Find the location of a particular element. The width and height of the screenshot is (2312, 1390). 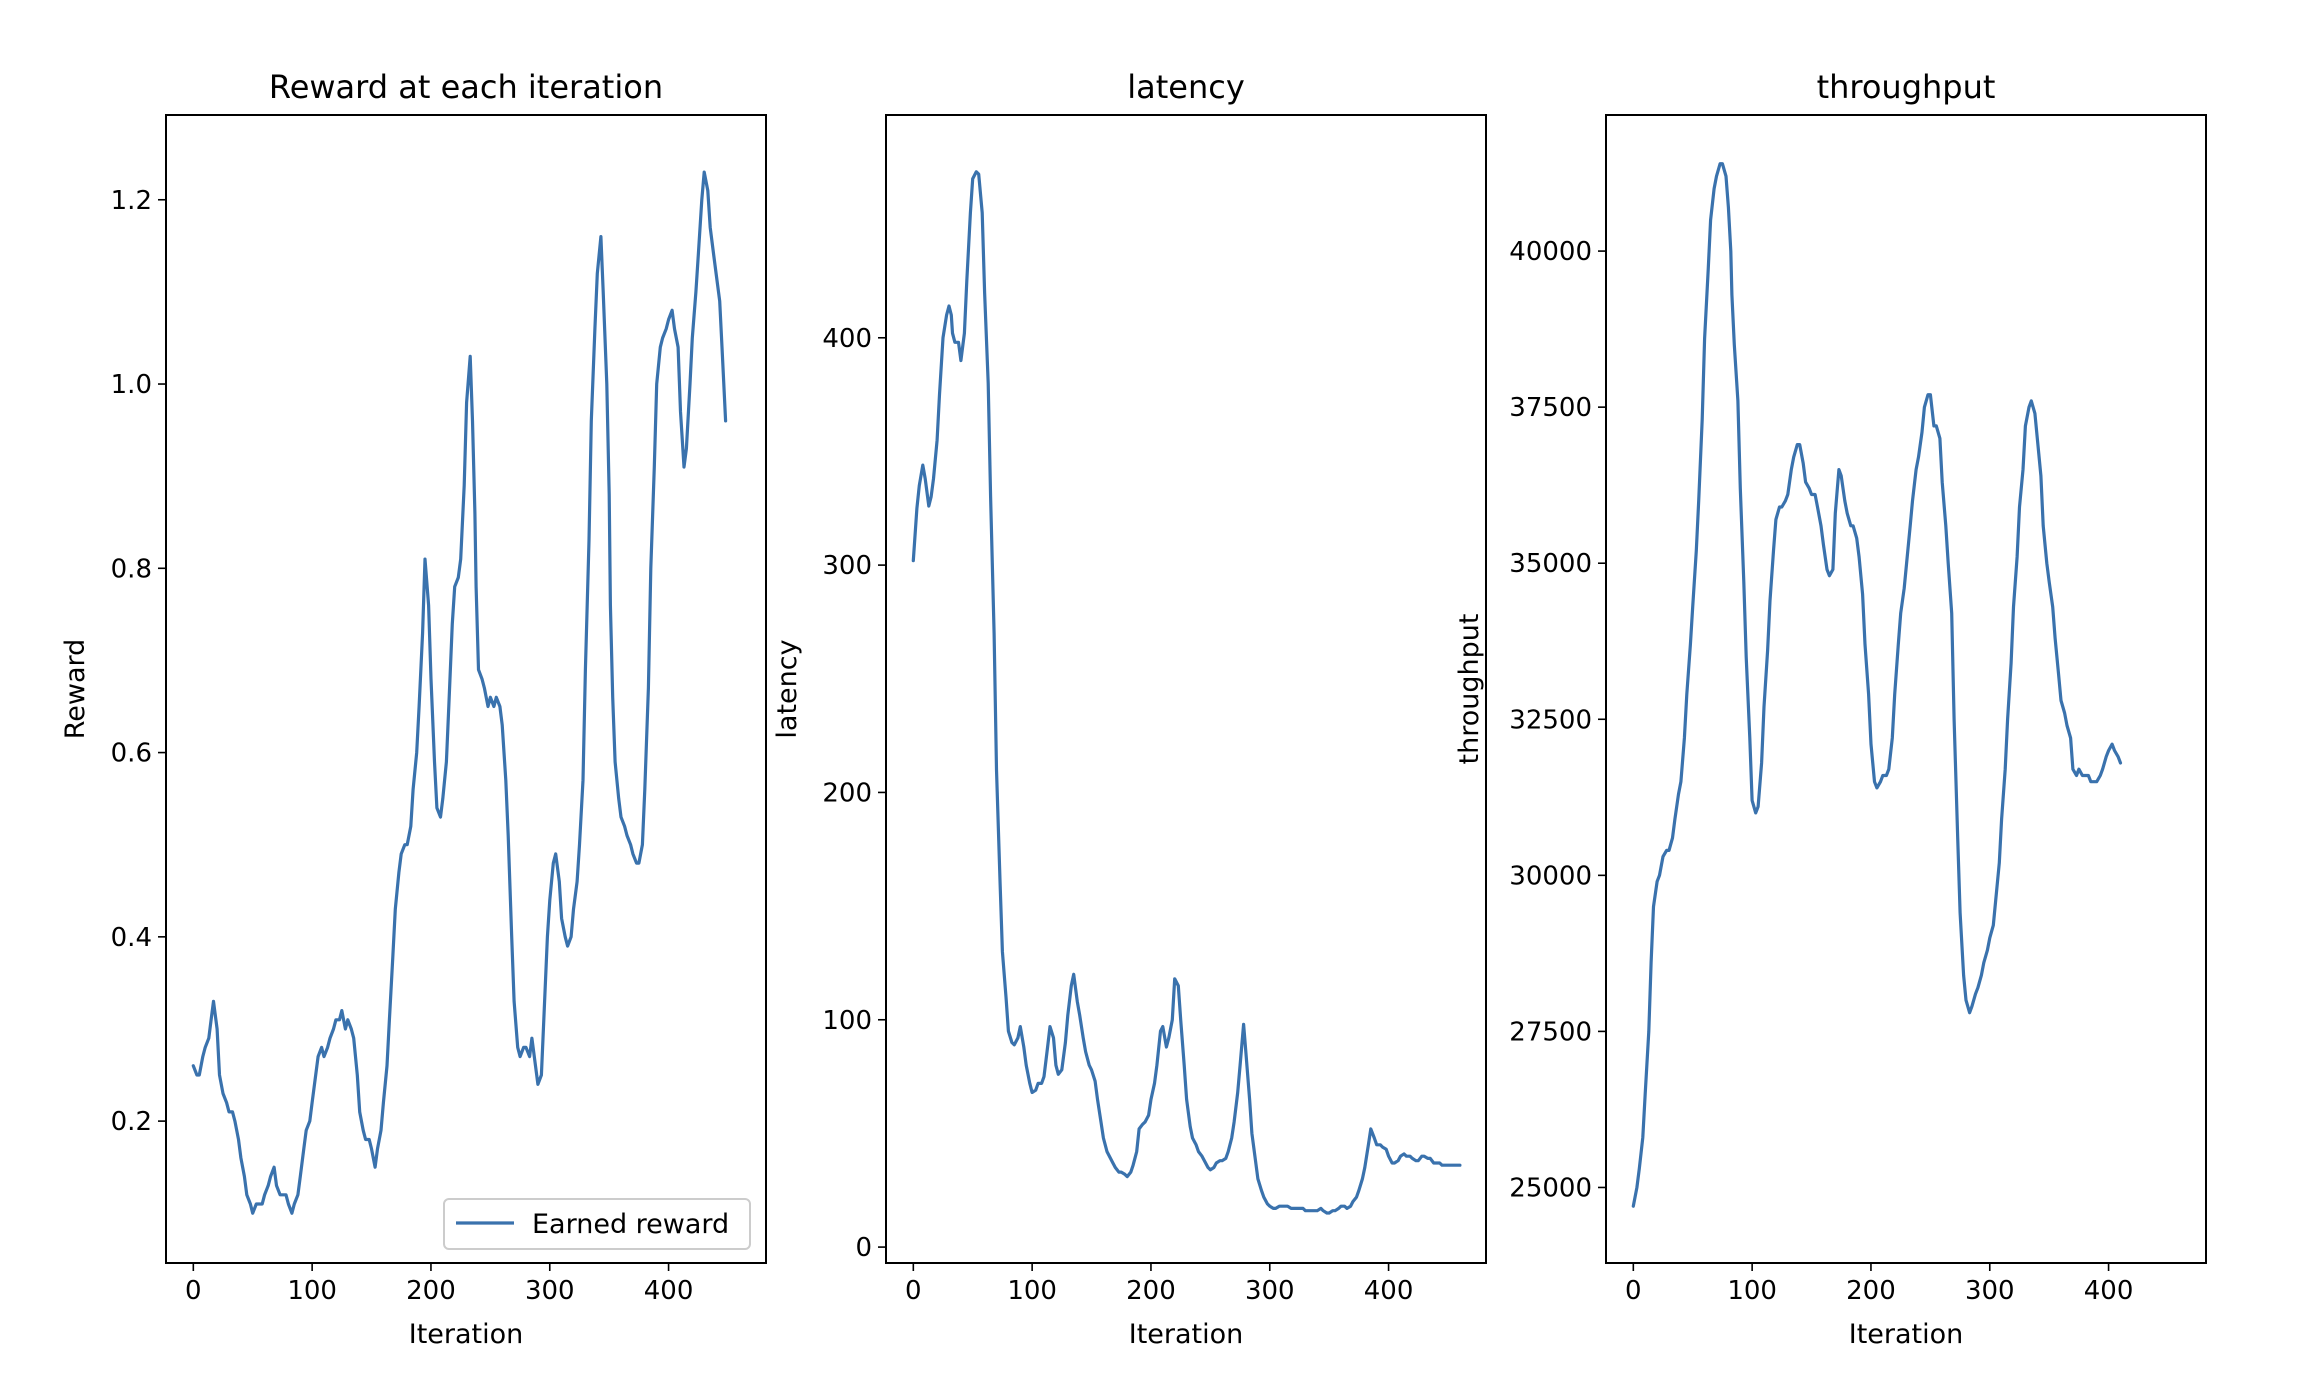

y-axis-label: throughput is located at coordinates (1469, 689).